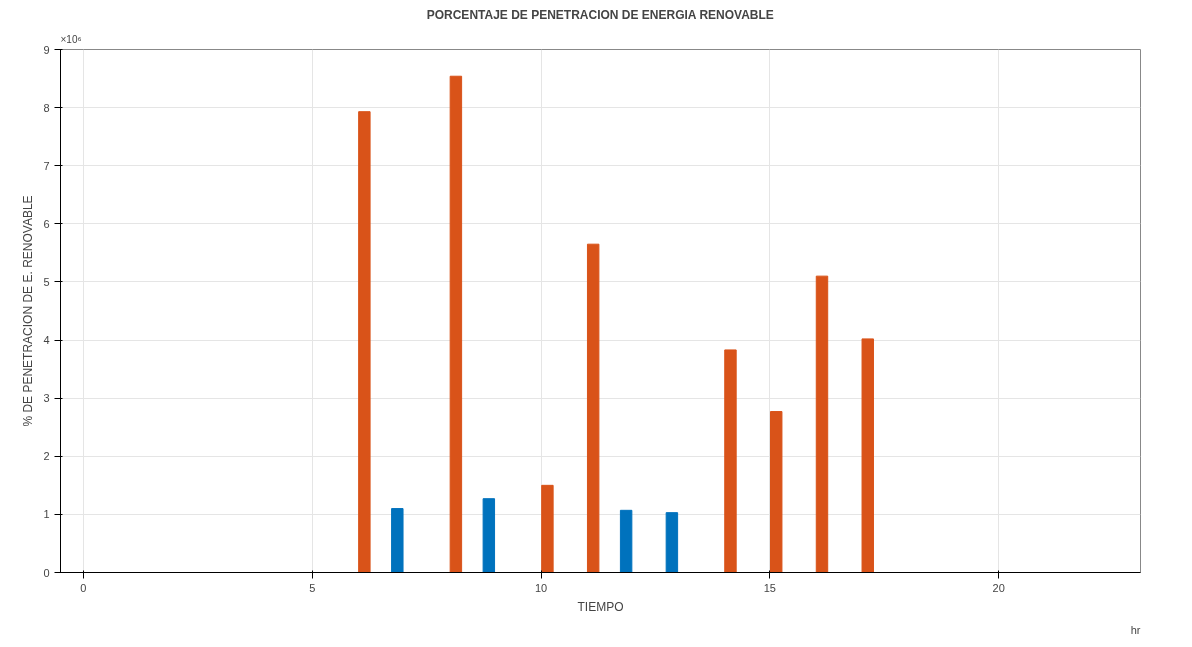  Describe the element at coordinates (46, 107) in the screenshot. I see `y-tick-label: 8` at that location.